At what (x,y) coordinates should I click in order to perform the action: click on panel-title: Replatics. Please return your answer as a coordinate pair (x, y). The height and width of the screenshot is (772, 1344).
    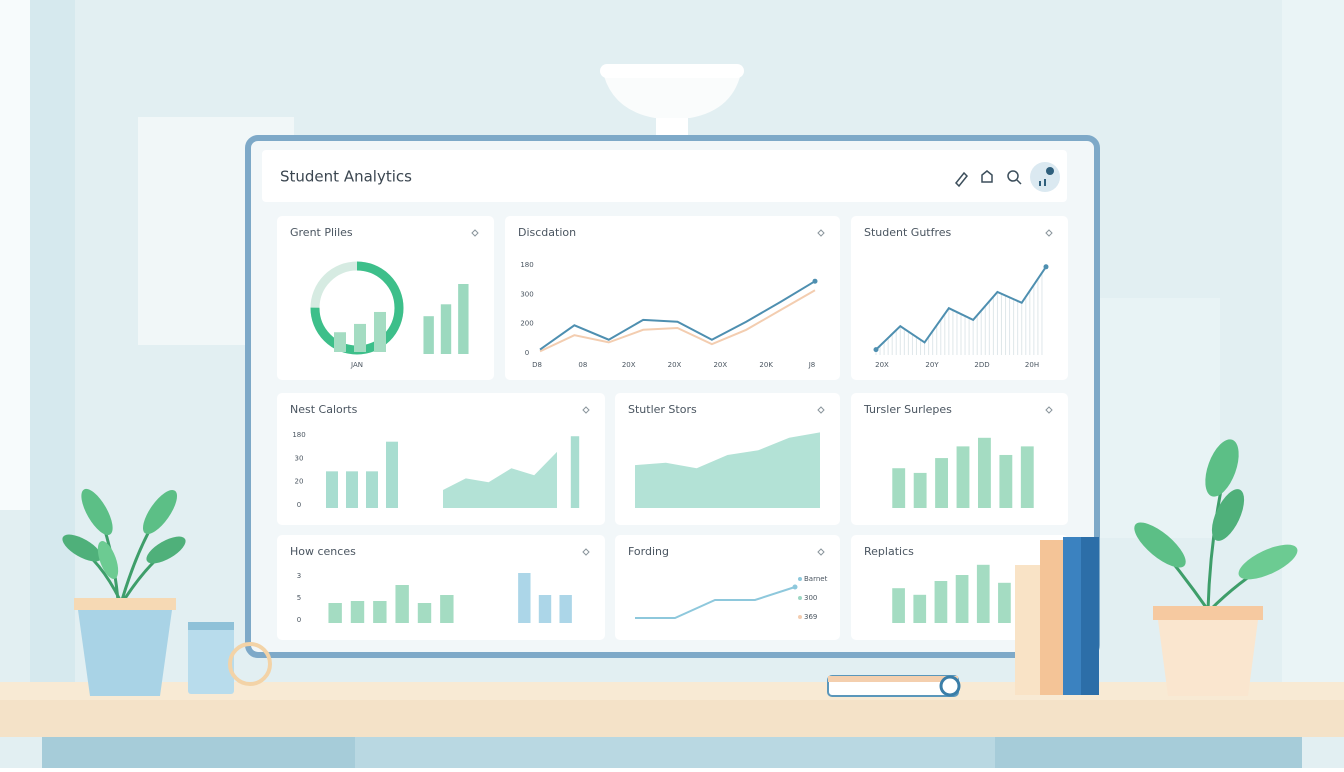
    Looking at the image, I should click on (889, 551).